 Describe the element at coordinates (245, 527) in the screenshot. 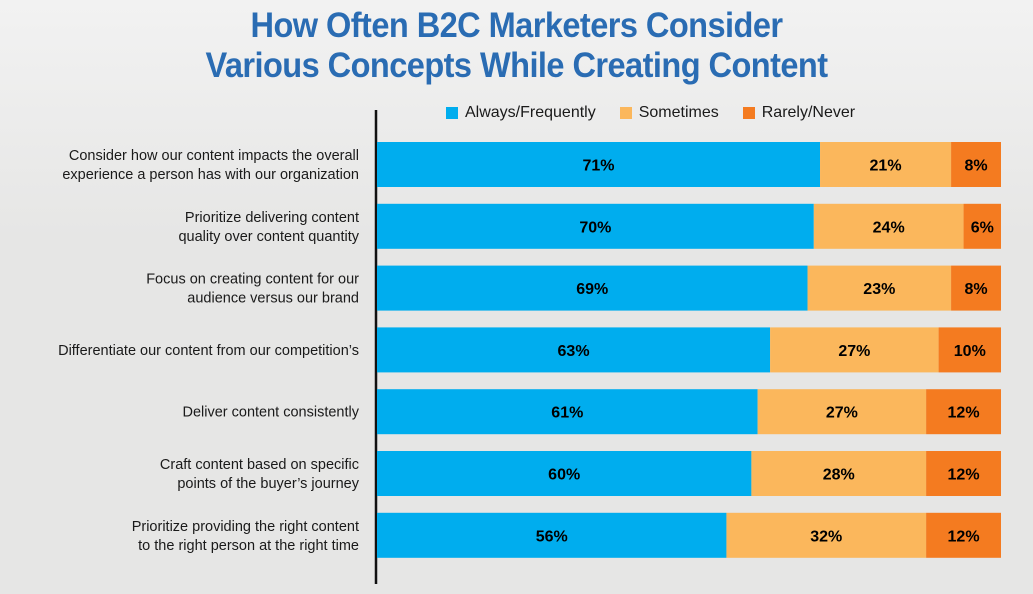

I see `category-label-line: Prioritize providing the right content` at that location.